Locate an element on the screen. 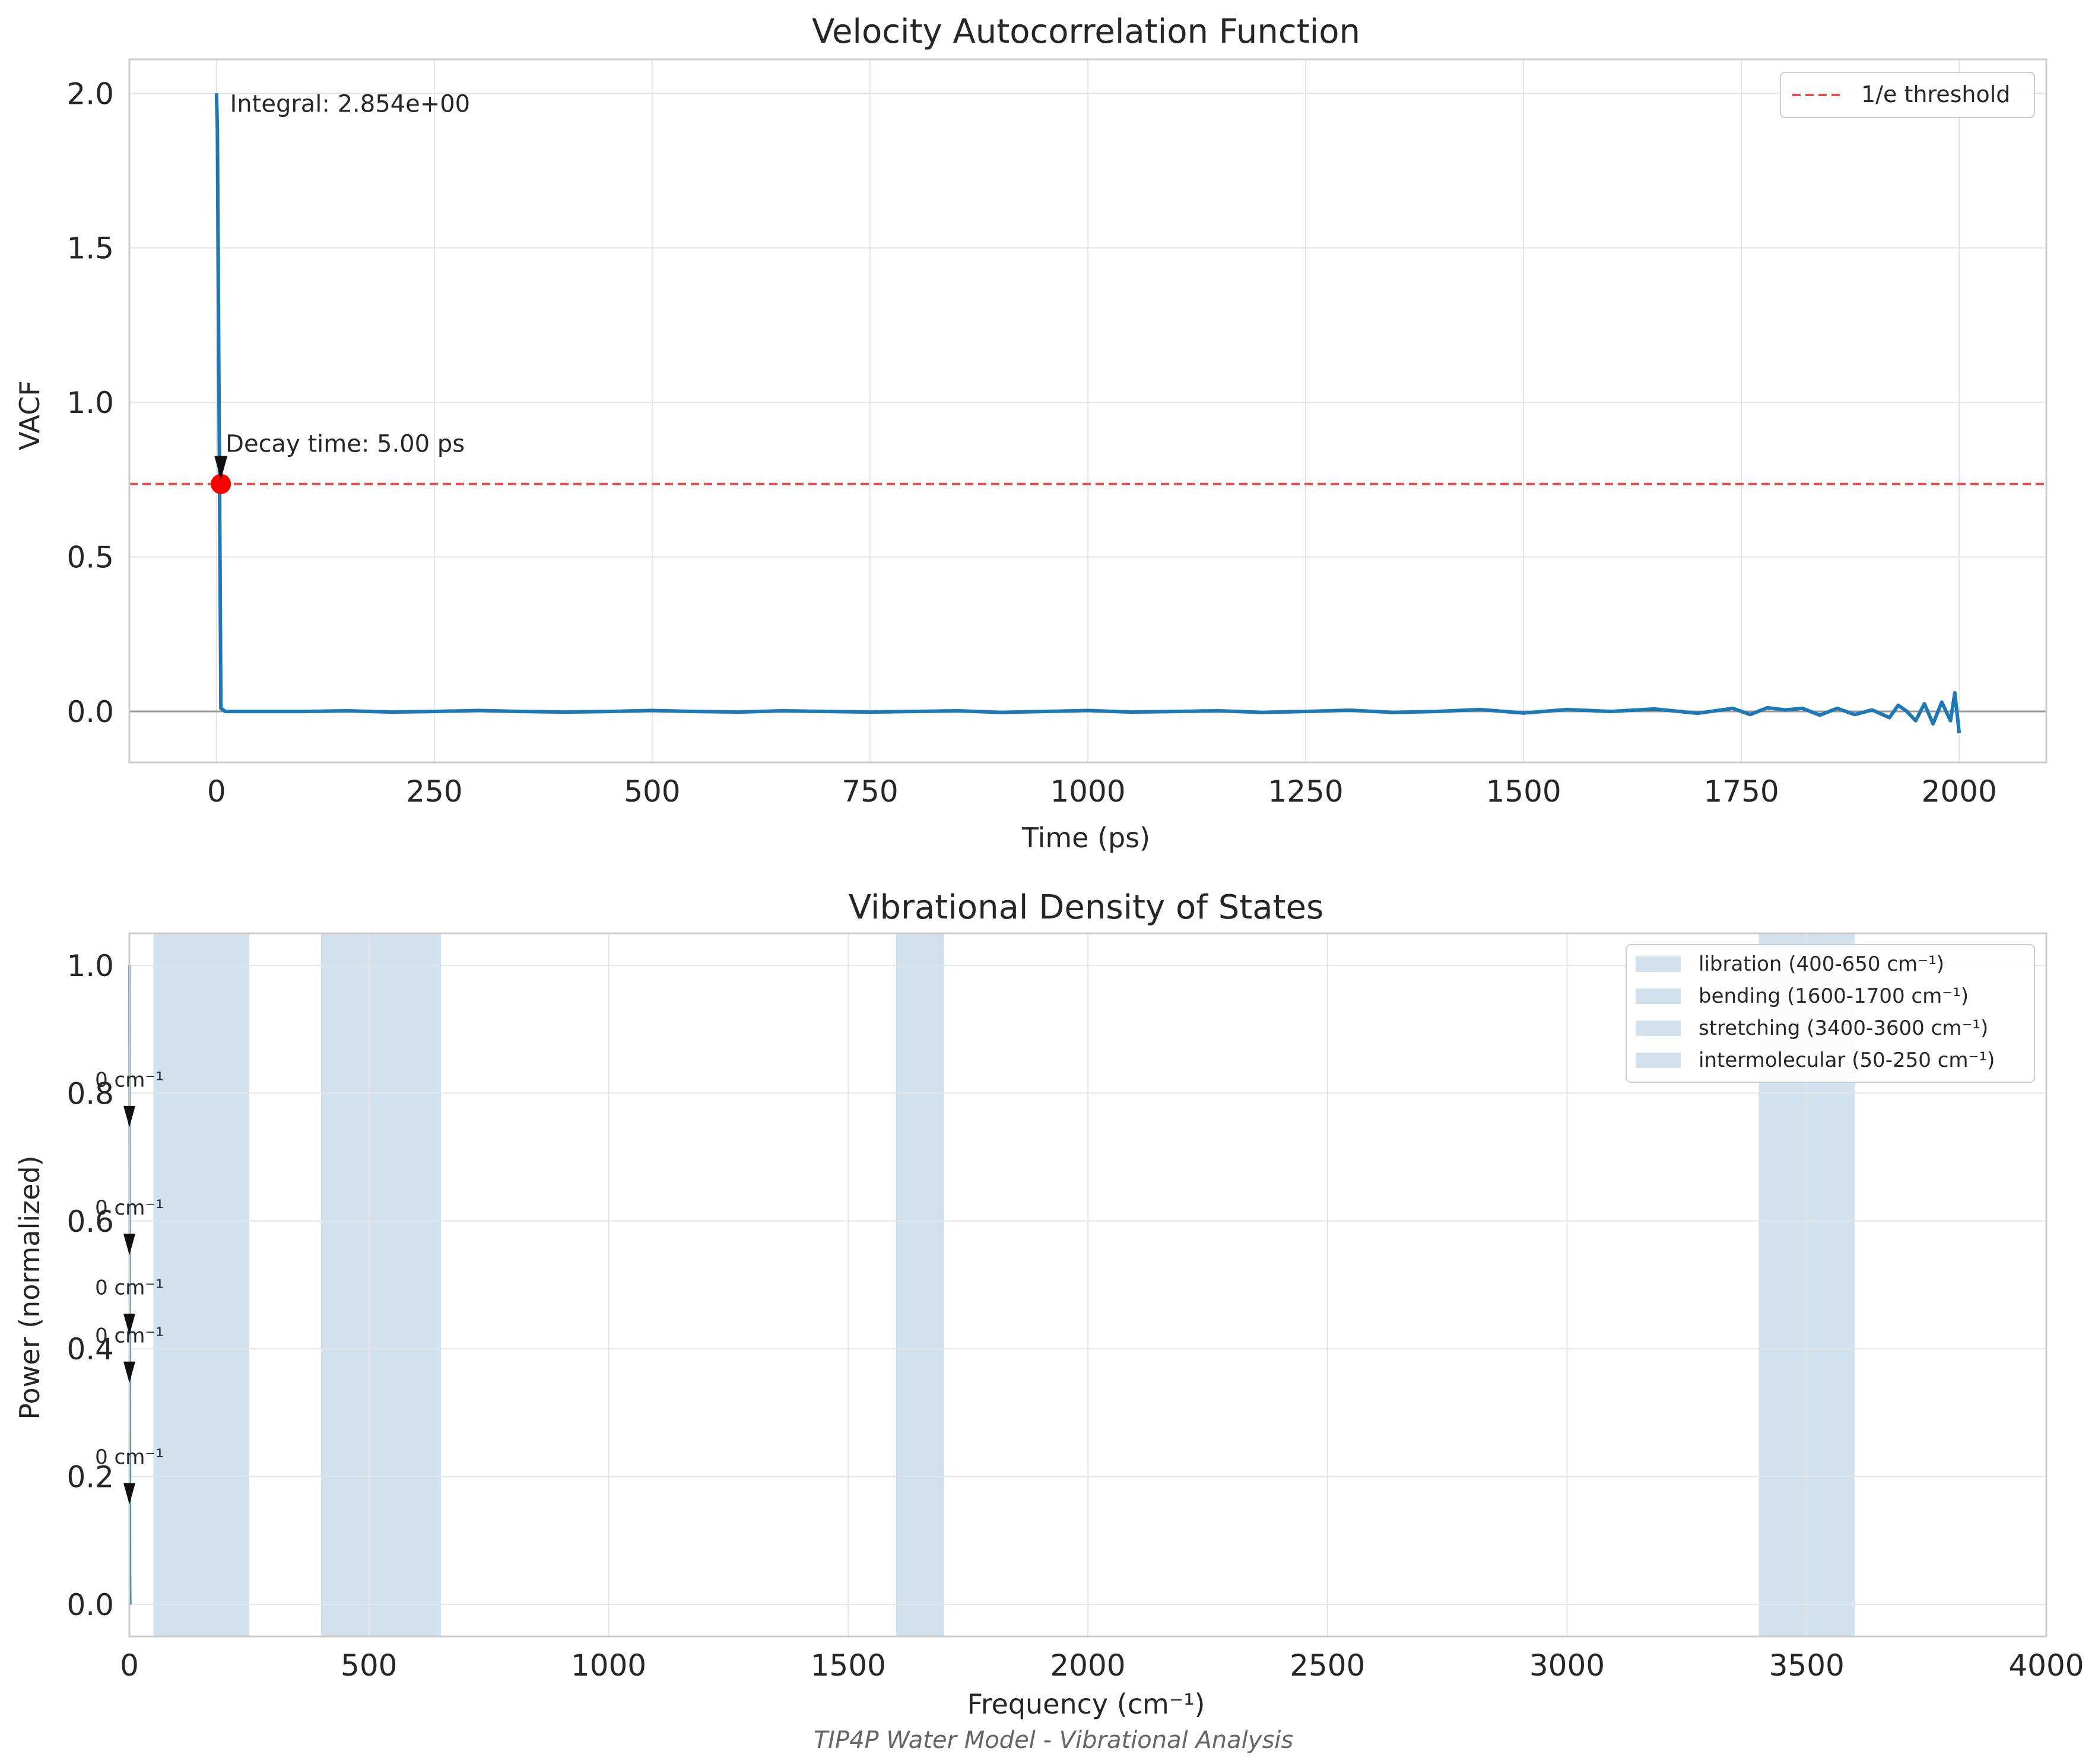 The image size is (2095, 1764). vacf-annotations: Integral: 2.854e+00 Decay time: 5.00 ps is located at coordinates (342, 285).